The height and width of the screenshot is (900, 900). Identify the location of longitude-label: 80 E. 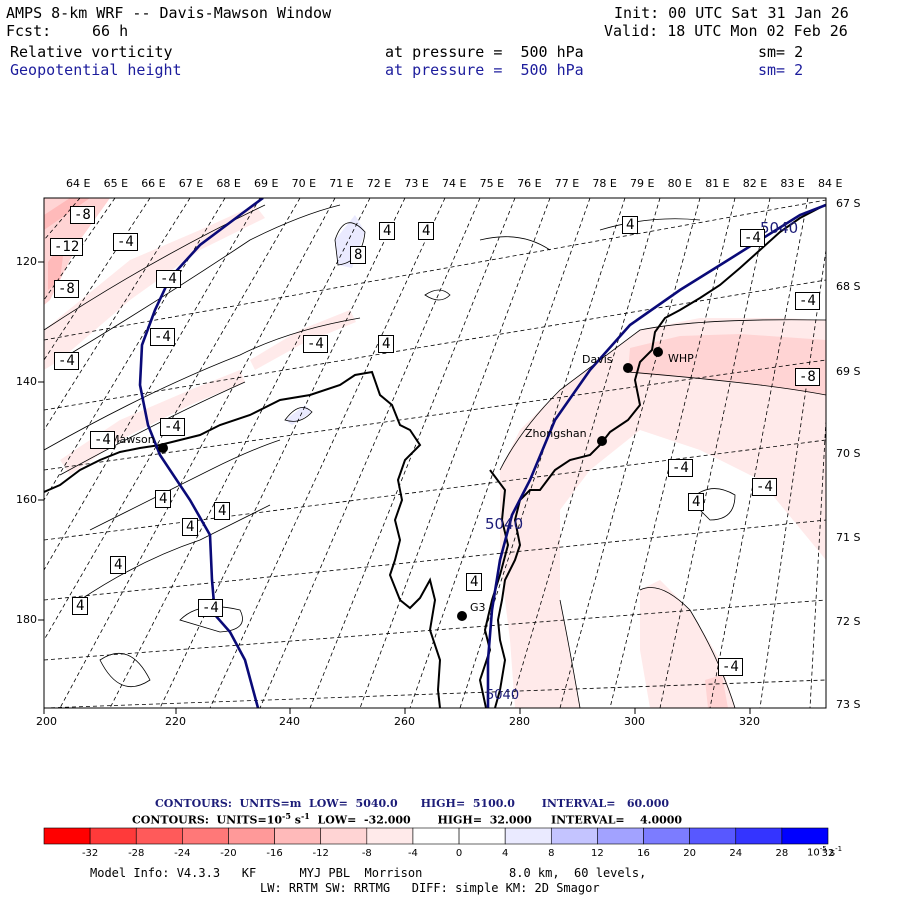
(680, 183).